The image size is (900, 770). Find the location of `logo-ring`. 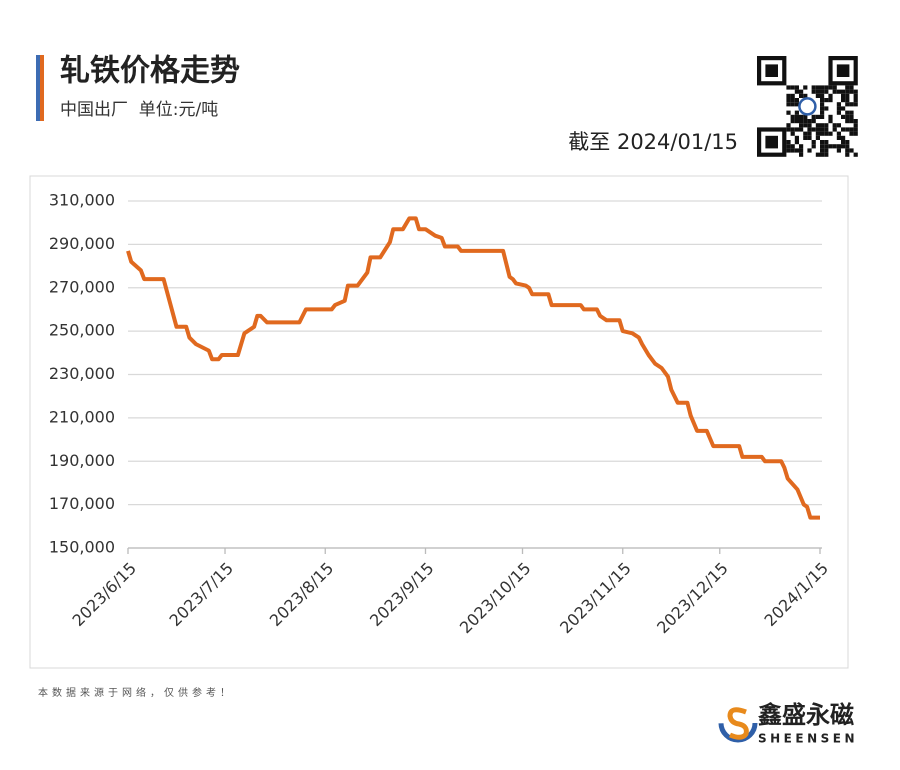

logo-ring is located at coordinates (738, 723).